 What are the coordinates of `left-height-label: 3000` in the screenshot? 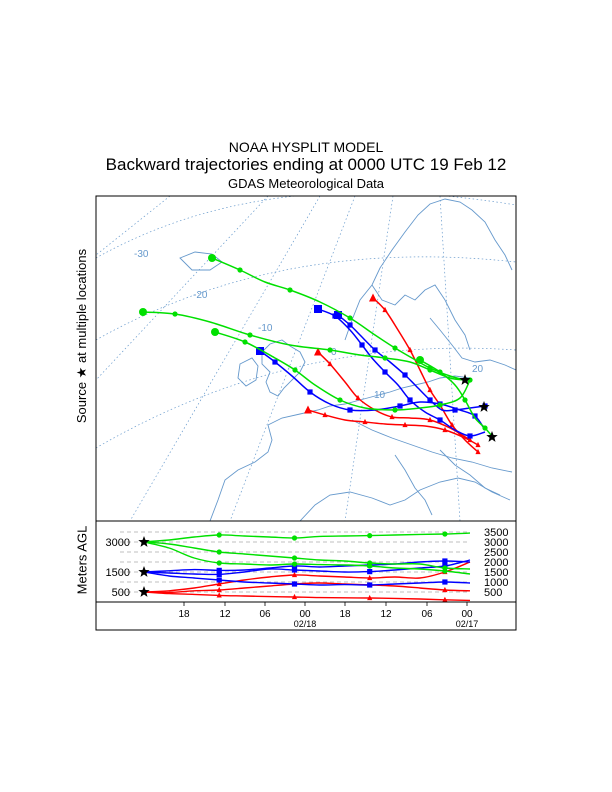 It's located at (118, 543).